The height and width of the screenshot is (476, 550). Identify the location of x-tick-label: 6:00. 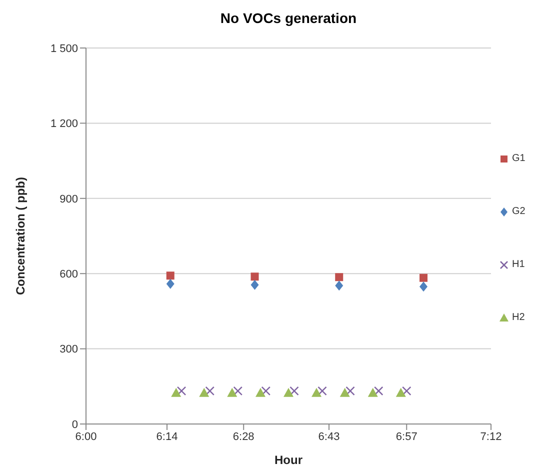
(86, 436).